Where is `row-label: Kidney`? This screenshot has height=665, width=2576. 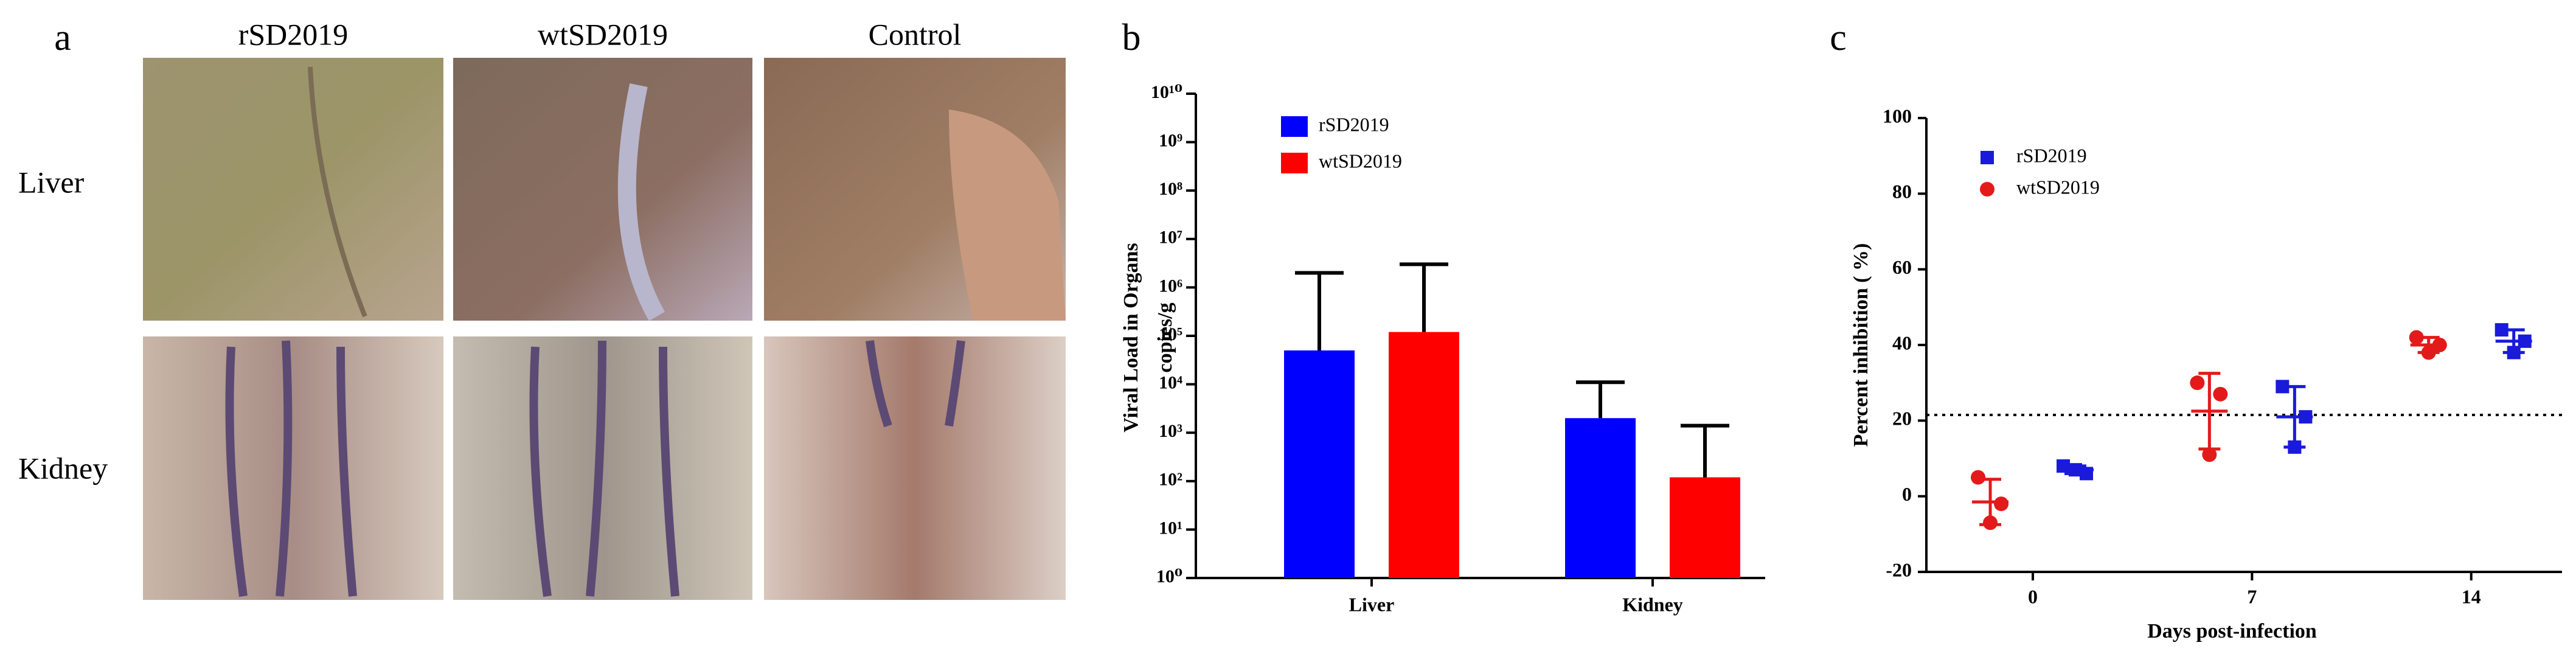
row-label: Kidney is located at coordinates (63, 468).